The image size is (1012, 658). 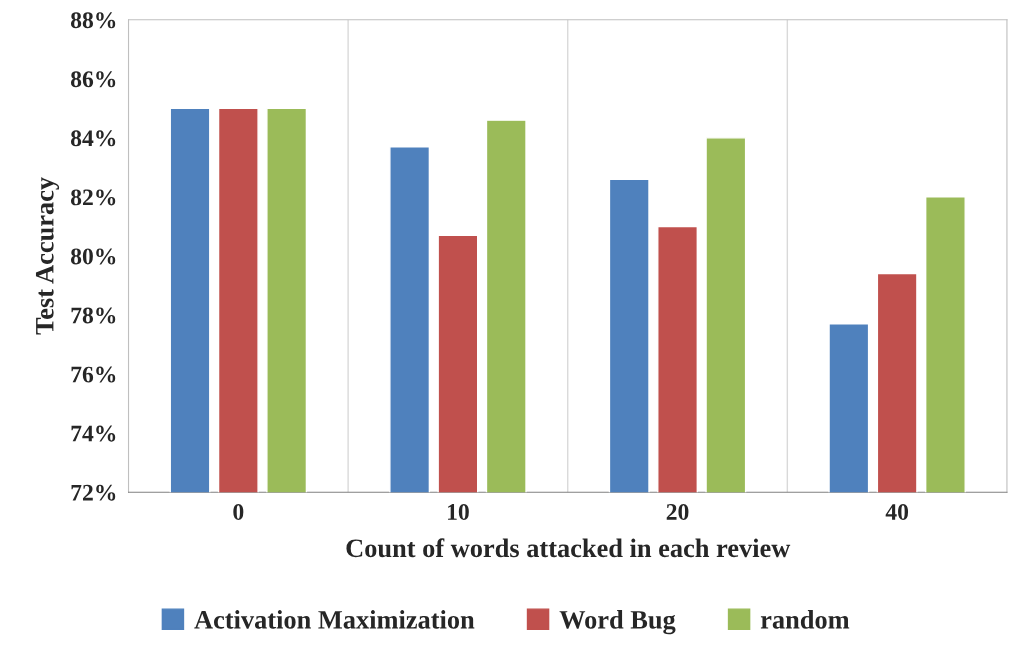 What do you see at coordinates (93, 197) in the screenshot?
I see `y-tick-label: 82%` at bounding box center [93, 197].